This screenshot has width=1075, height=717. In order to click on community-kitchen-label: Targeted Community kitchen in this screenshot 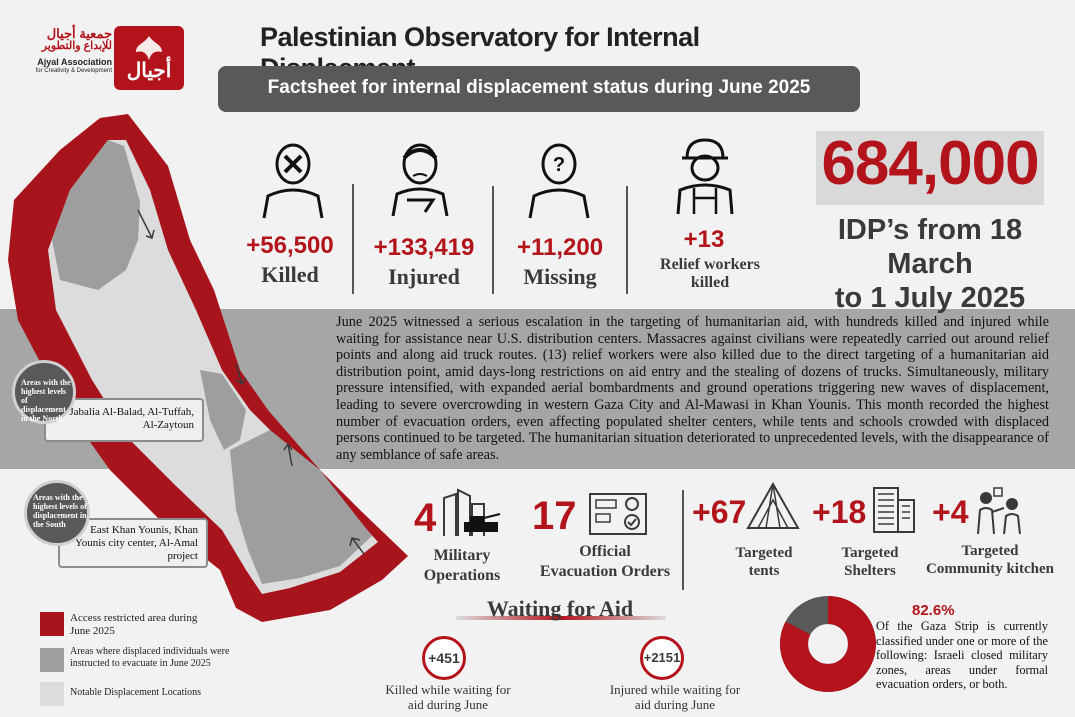, I will do `click(990, 560)`.